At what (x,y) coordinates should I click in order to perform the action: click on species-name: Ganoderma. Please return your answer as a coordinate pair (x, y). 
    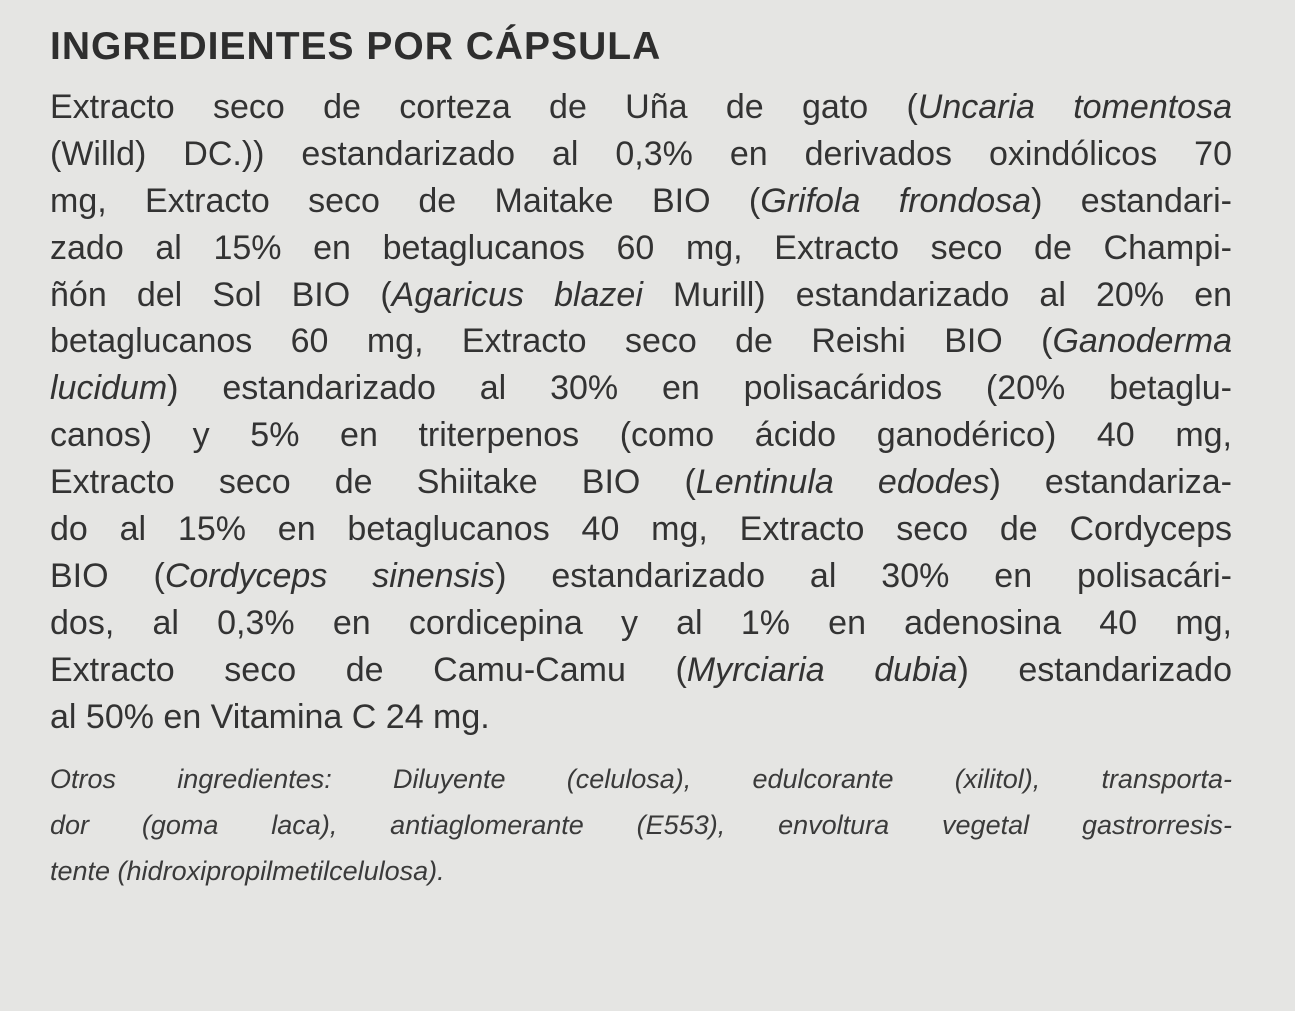
    Looking at the image, I should click on (1142, 341).